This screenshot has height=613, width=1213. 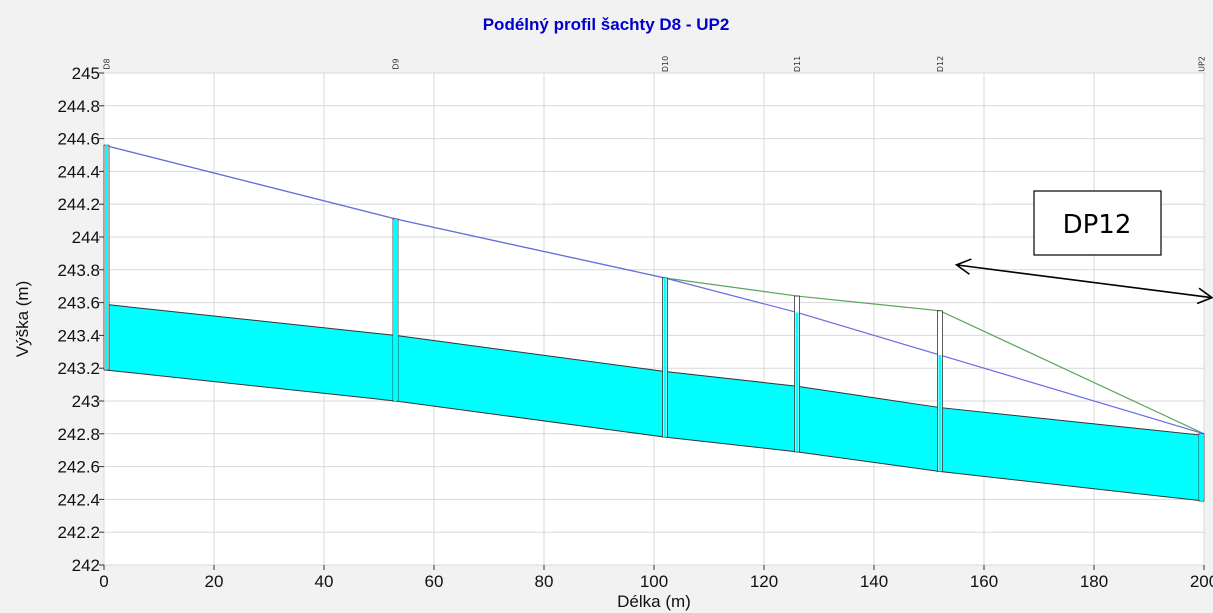 What do you see at coordinates (940, 64) in the screenshot?
I see `shaft-label-D12: D12` at bounding box center [940, 64].